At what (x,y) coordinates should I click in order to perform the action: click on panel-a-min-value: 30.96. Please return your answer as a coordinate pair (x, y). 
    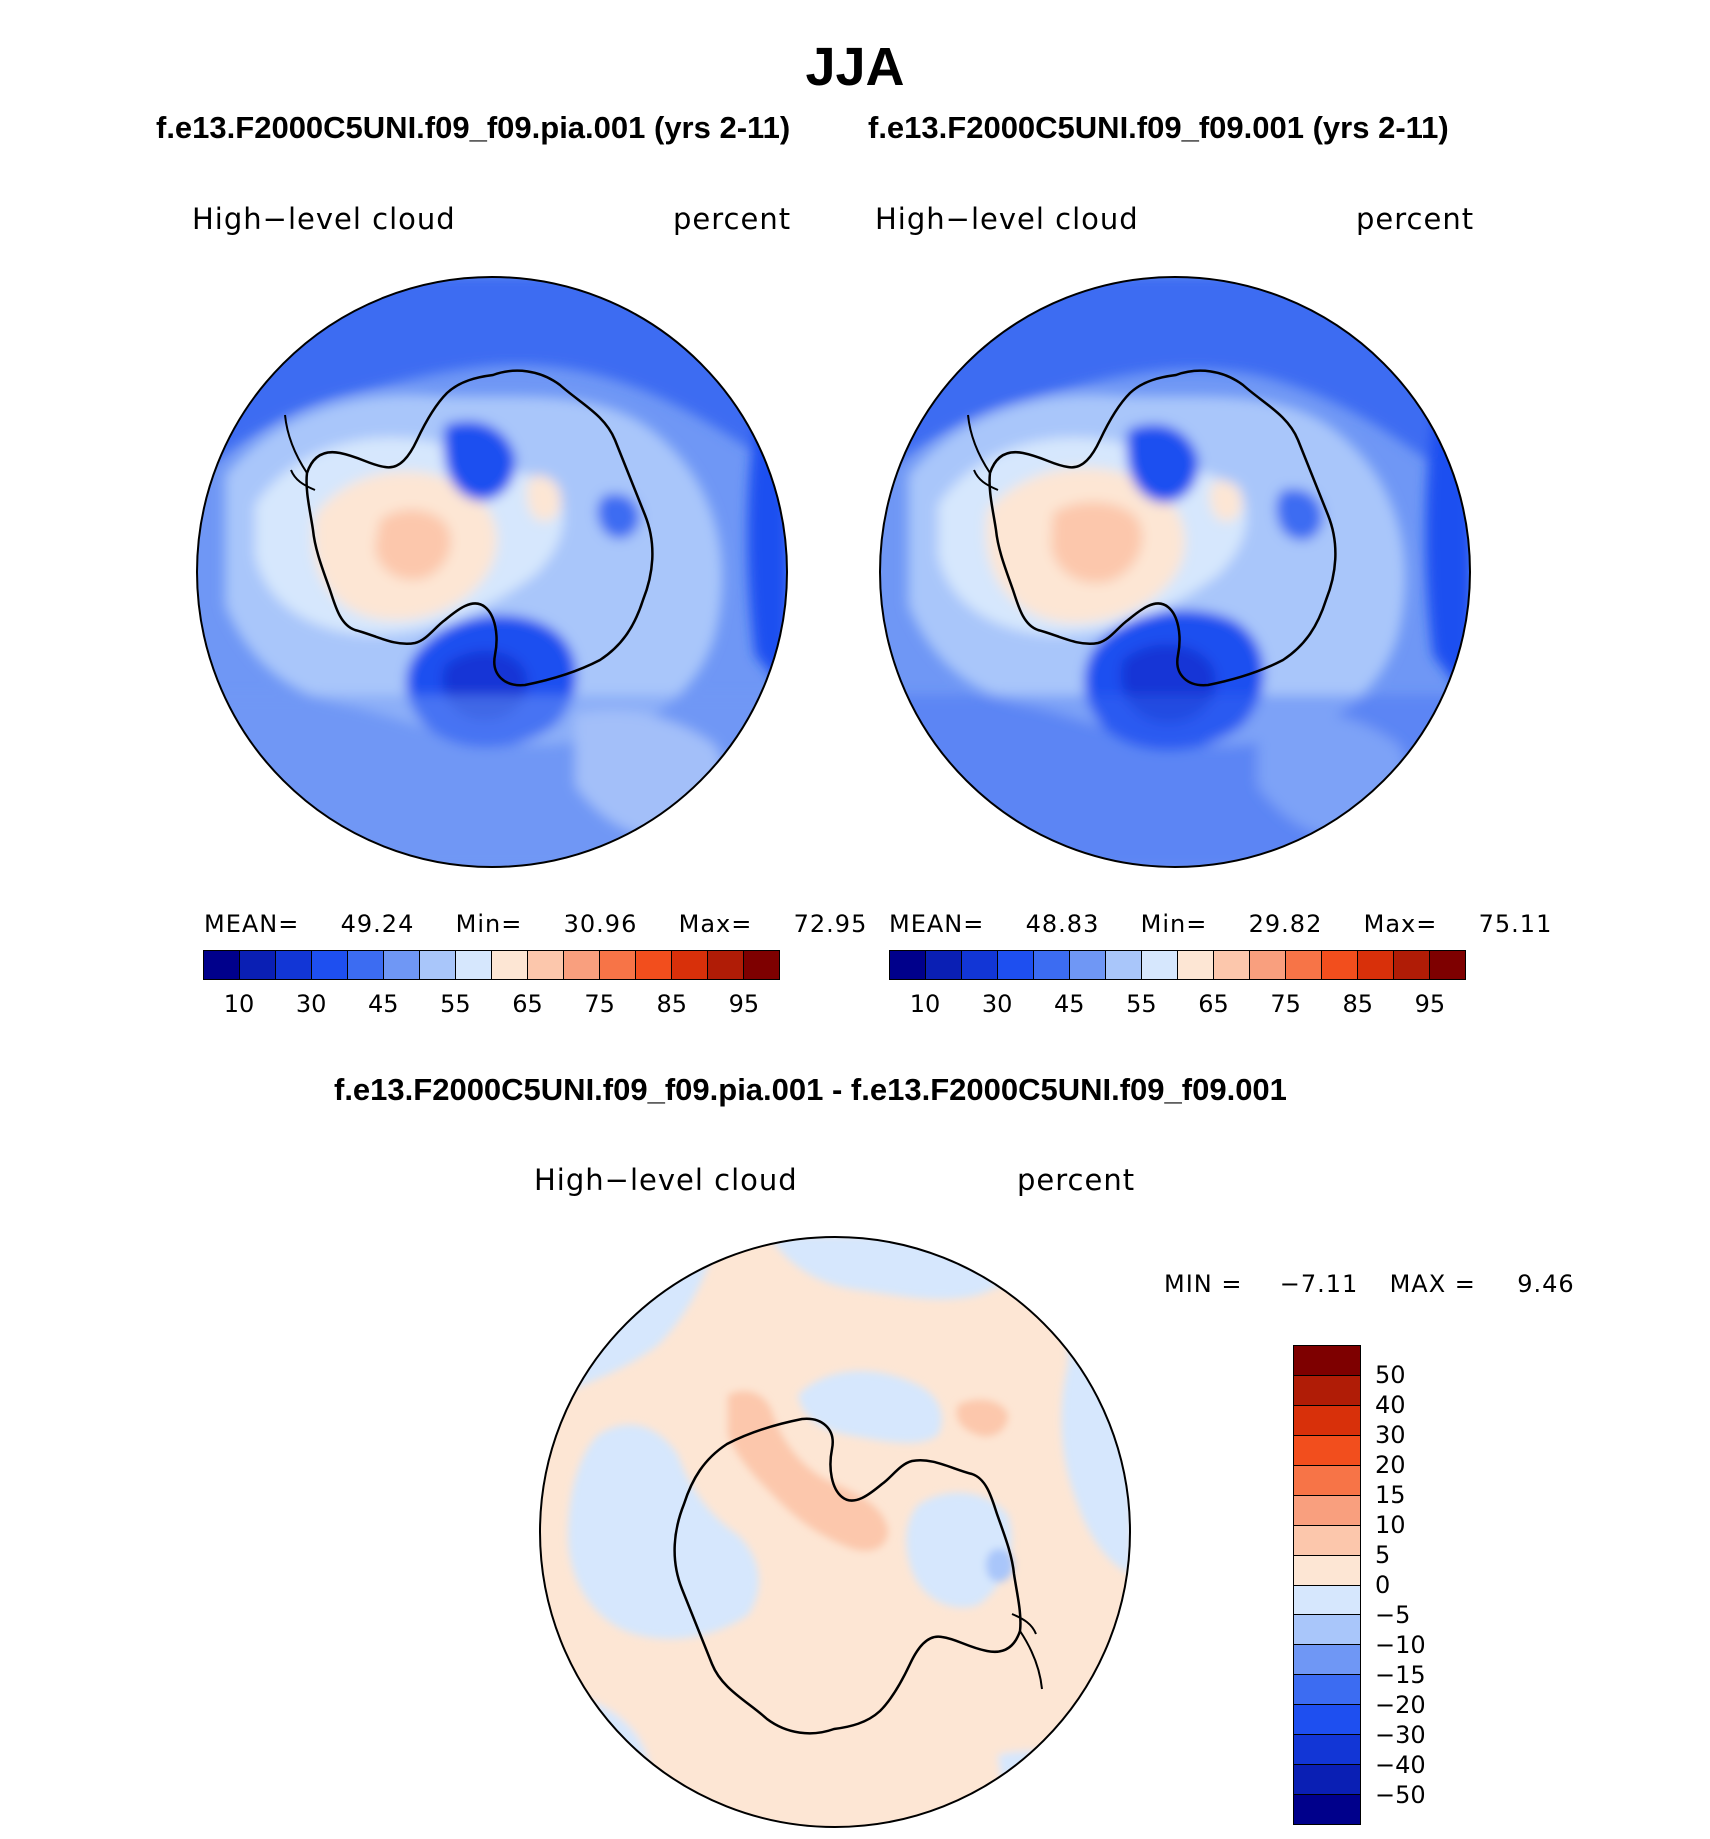
    Looking at the image, I should click on (600, 924).